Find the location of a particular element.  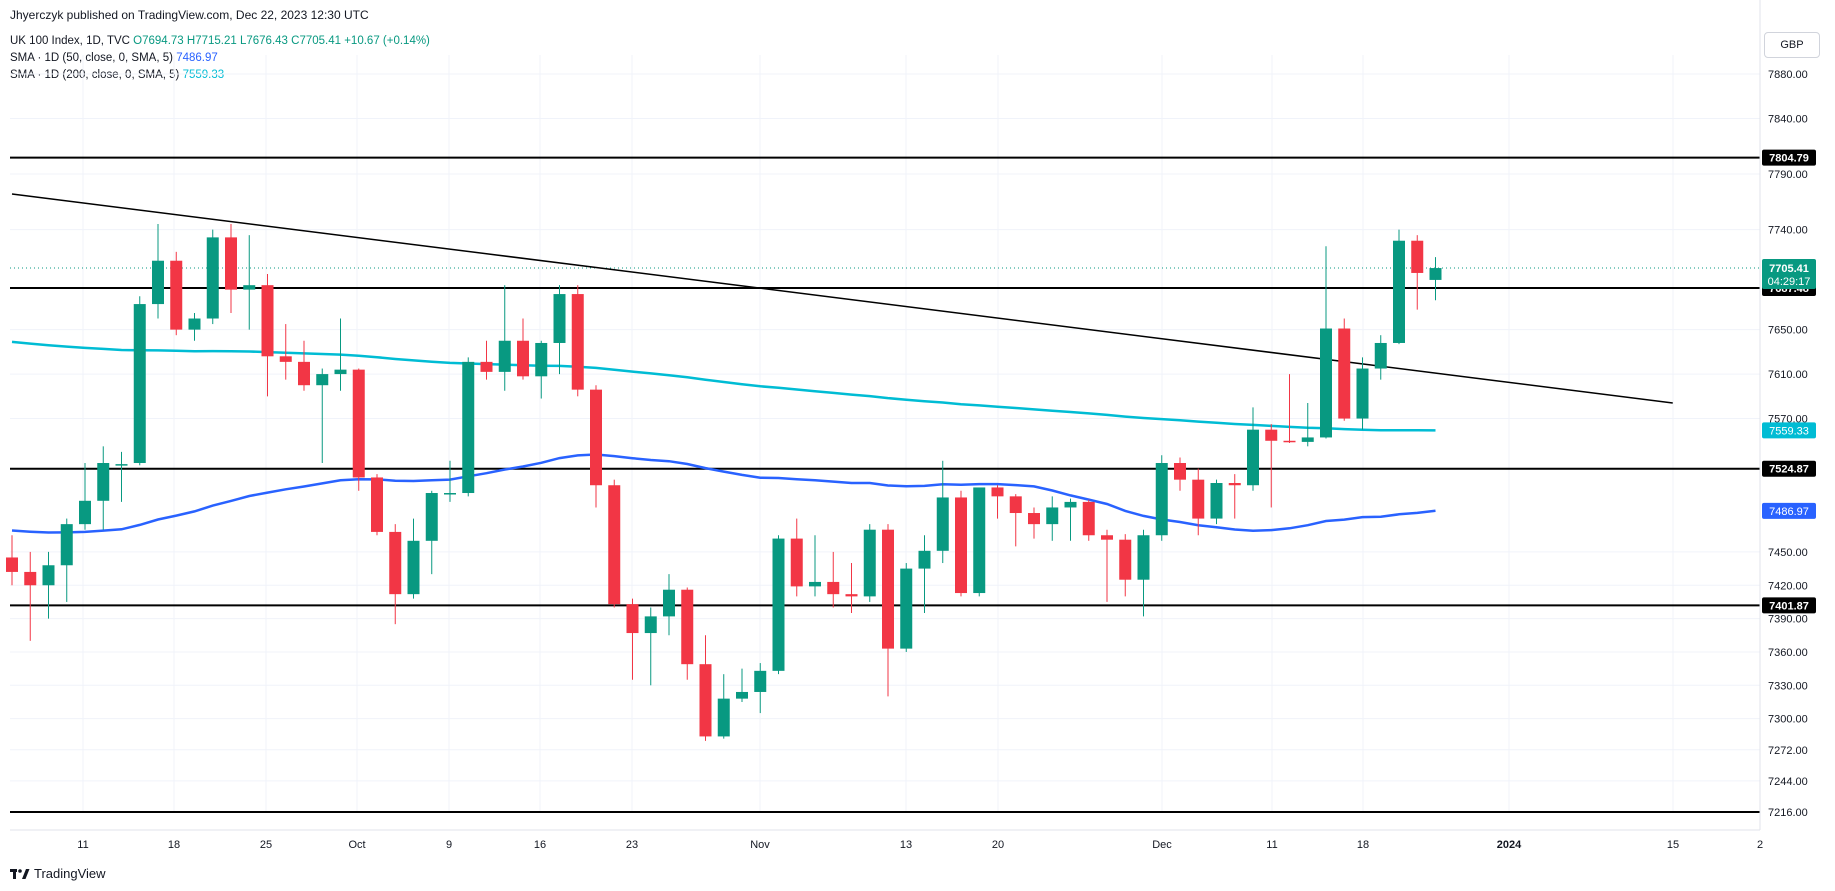

time-tick-label: Nov is located at coordinates (760, 845).